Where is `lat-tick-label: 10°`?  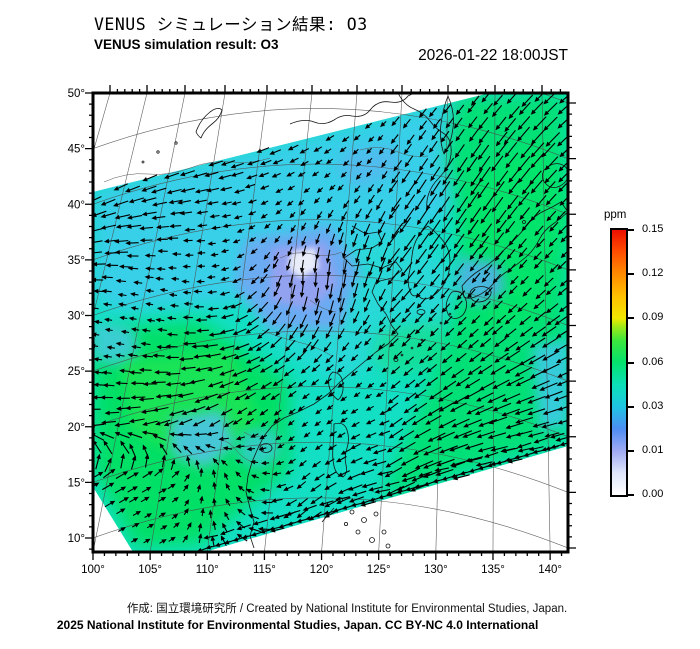 lat-tick-label: 10° is located at coordinates (76, 539).